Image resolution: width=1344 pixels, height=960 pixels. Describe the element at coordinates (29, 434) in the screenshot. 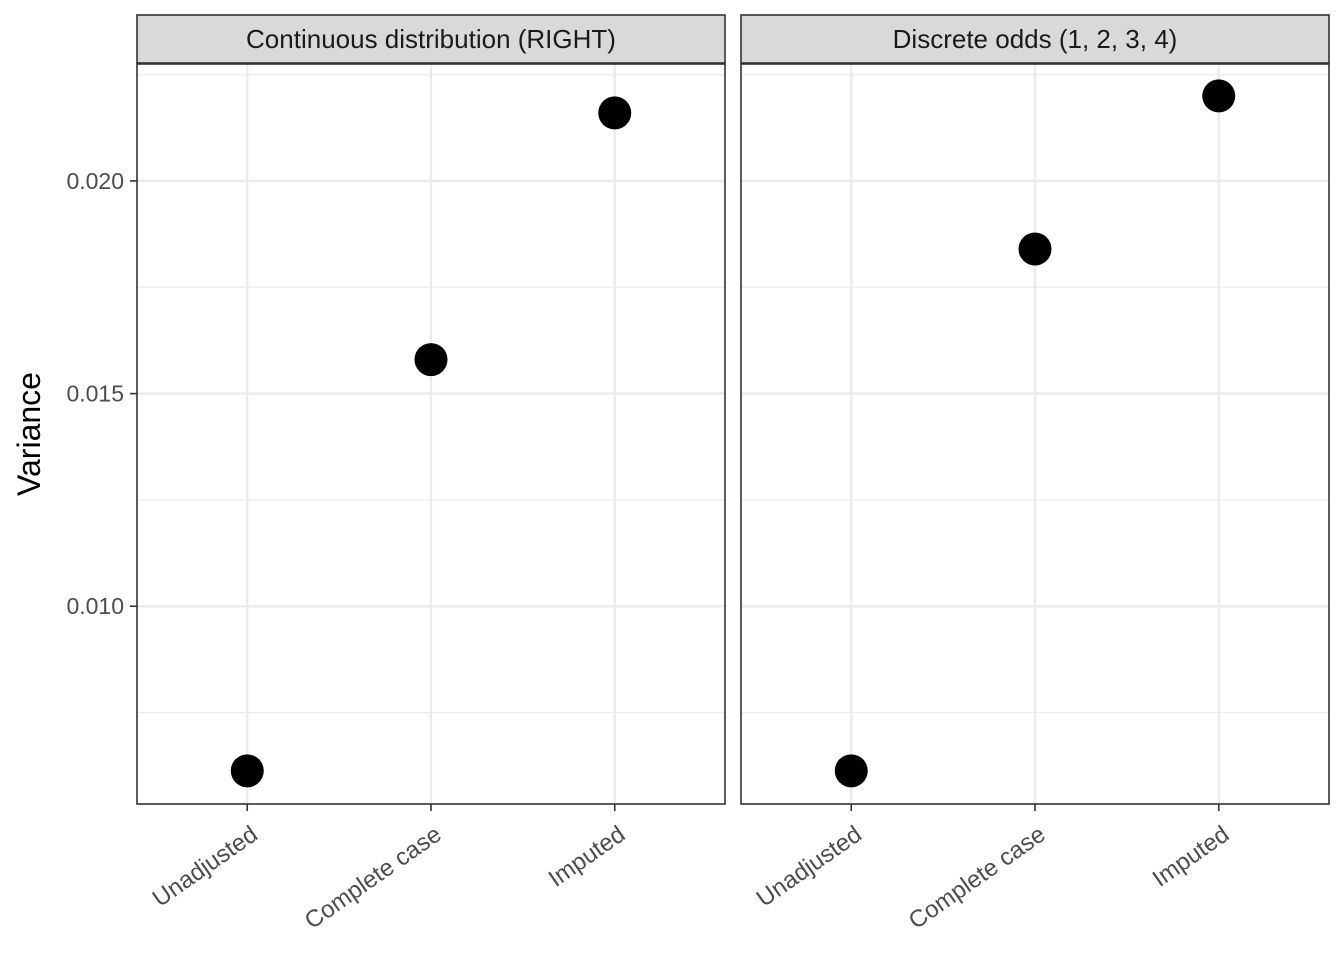

I see `y-axis-title: Variance` at that location.